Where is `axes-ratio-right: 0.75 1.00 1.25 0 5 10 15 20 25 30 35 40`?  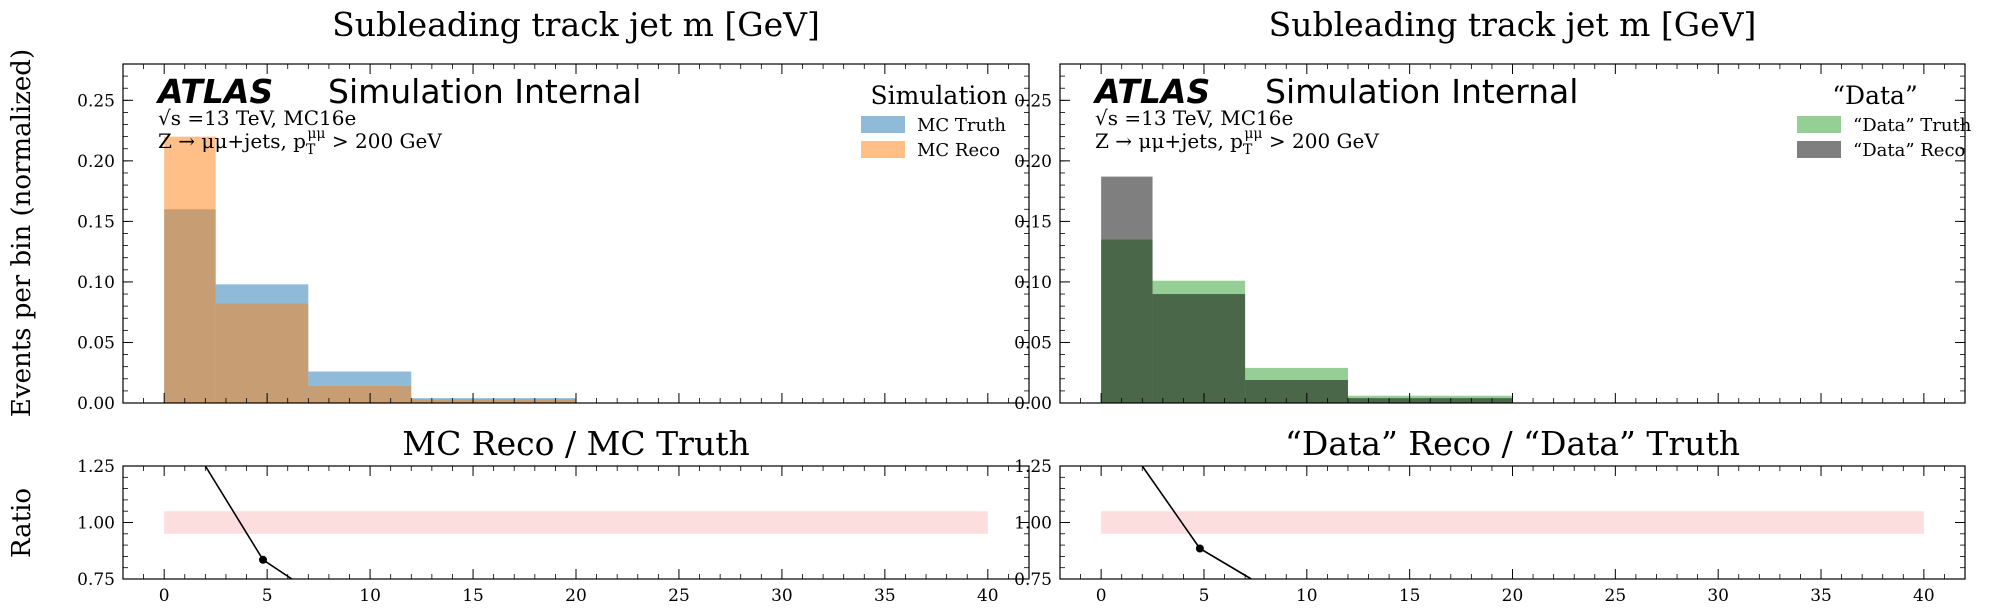
axes-ratio-right: 0.75 1.00 1.25 0 5 10 15 20 25 30 35 40 is located at coordinates (1490, 531).